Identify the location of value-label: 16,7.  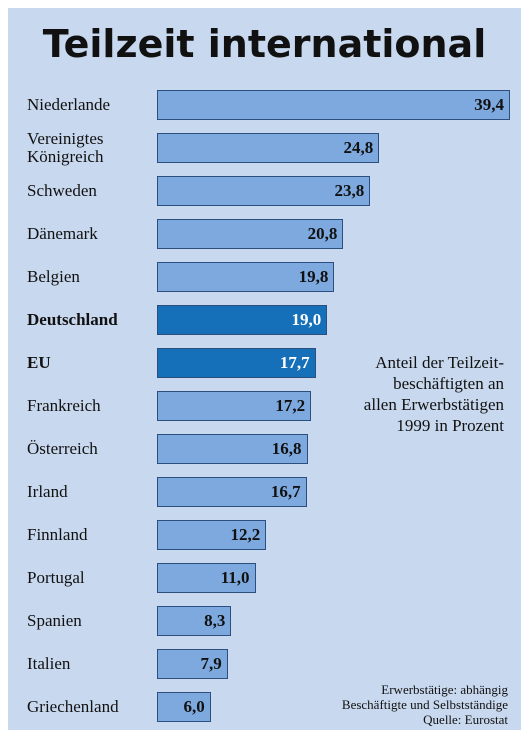
(285, 491).